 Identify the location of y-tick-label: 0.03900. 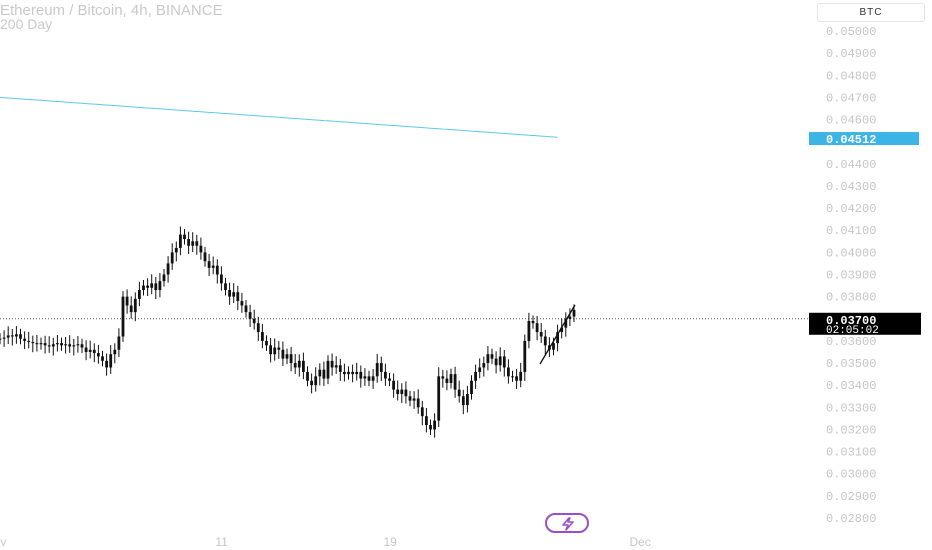
(851, 276).